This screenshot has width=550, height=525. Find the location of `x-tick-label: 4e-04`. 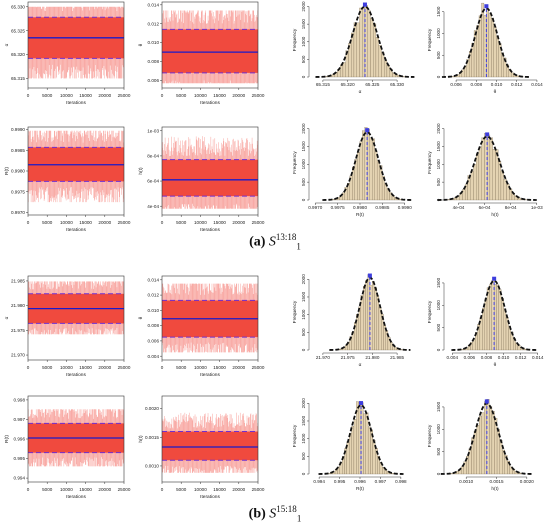

x-tick-label: 4e-04 is located at coordinates (459, 207).